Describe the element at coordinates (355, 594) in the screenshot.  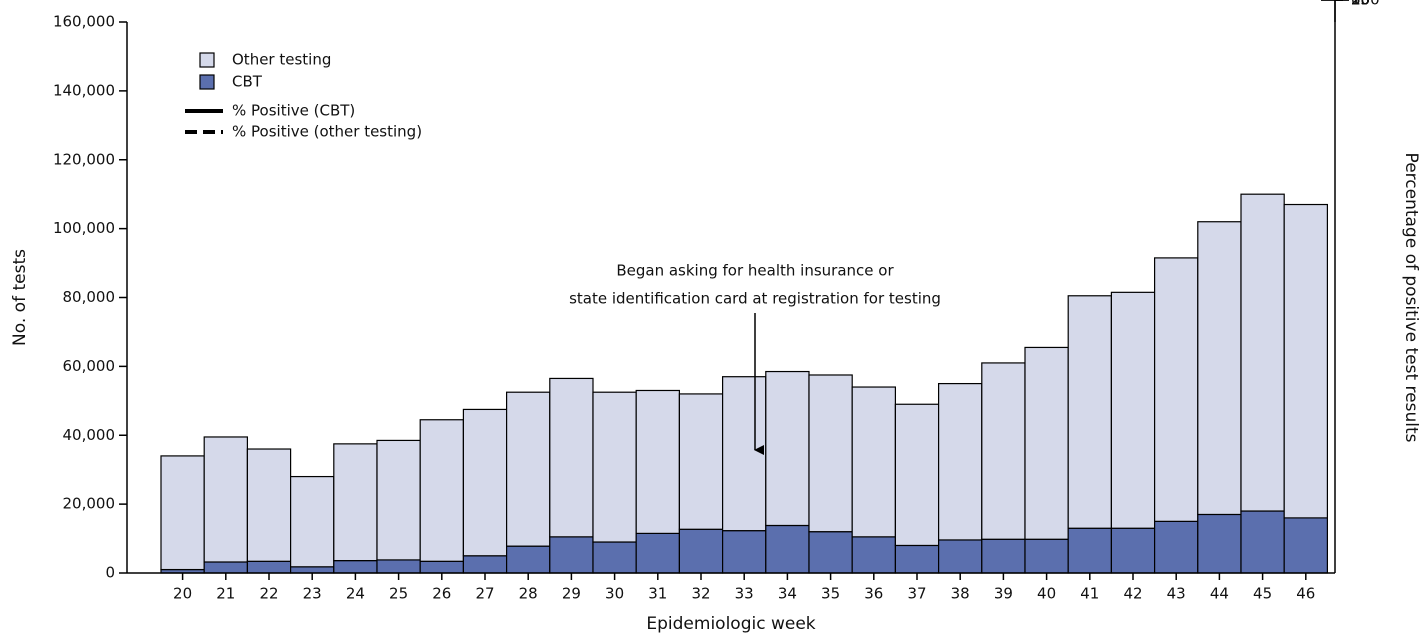
I see `x-tick-label: 24` at that location.